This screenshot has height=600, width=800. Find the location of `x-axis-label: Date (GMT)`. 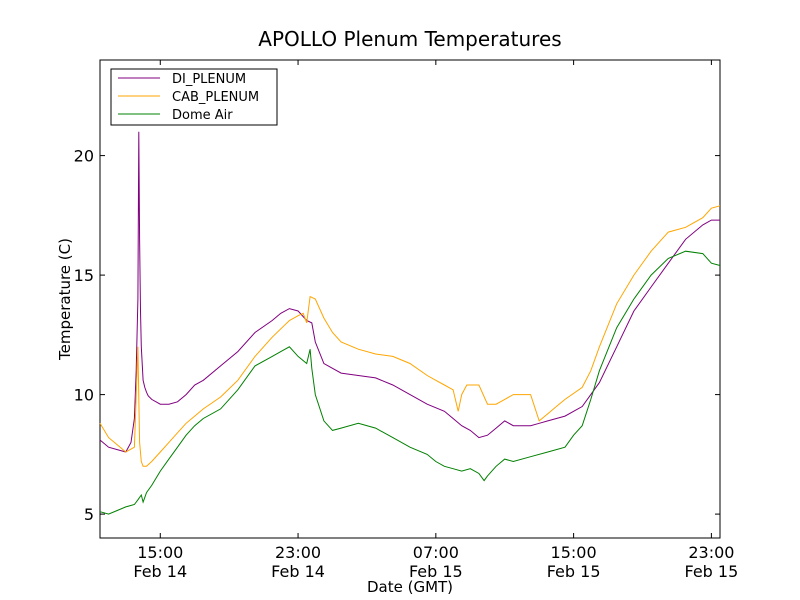

x-axis-label: Date (GMT) is located at coordinates (410, 587).